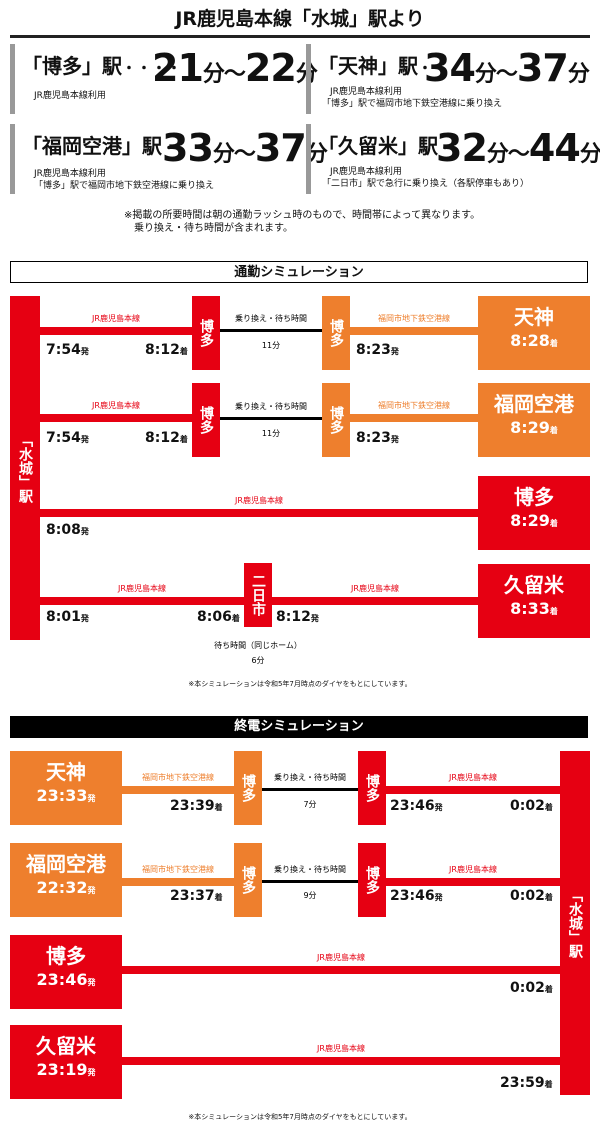 The height and width of the screenshot is (1129, 600). Describe the element at coordinates (66, 1062) in the screenshot. I see `origin-box-kurume: 久留米 23:19発` at that location.